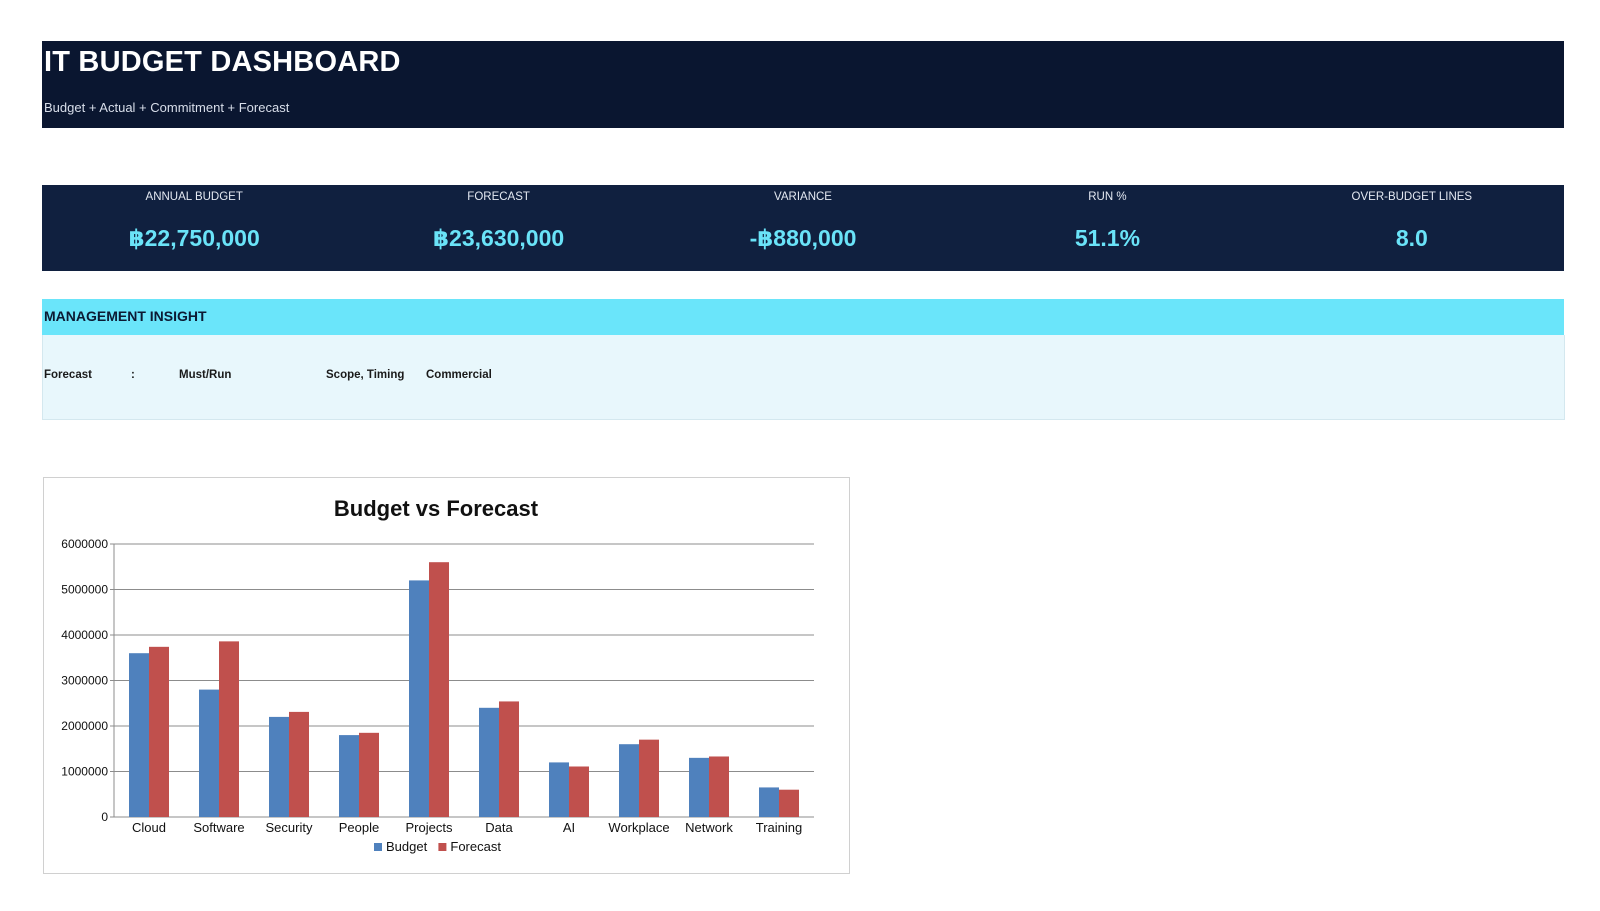  Describe the element at coordinates (499, 238) in the screenshot. I see `kpi-value: ฿23,630,000` at that location.